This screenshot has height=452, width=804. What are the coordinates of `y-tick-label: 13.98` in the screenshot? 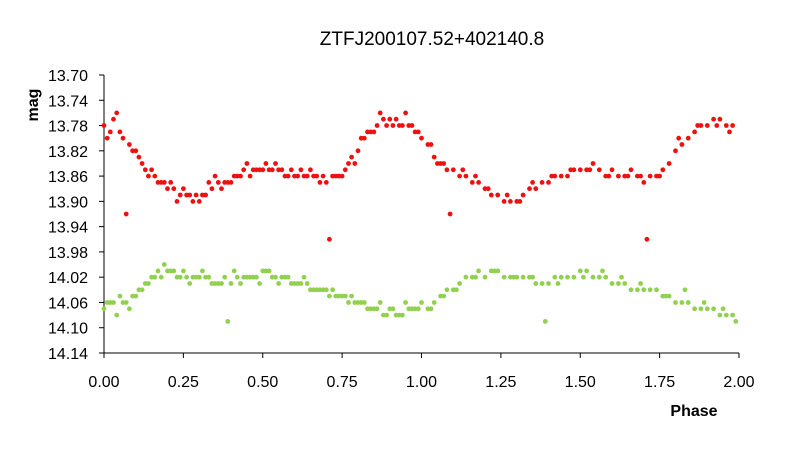 It's located at (68, 253).